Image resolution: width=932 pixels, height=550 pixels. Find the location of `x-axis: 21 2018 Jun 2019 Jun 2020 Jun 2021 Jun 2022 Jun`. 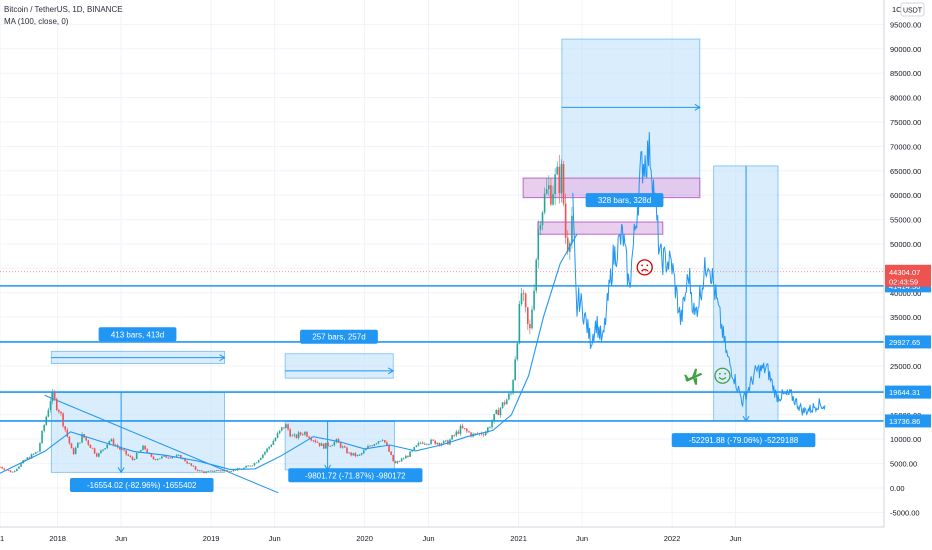

x-axis: 21 2018 Jun 2019 Jun 2020 Jun 2021 Jun 2022 Jun is located at coordinates (466, 538).